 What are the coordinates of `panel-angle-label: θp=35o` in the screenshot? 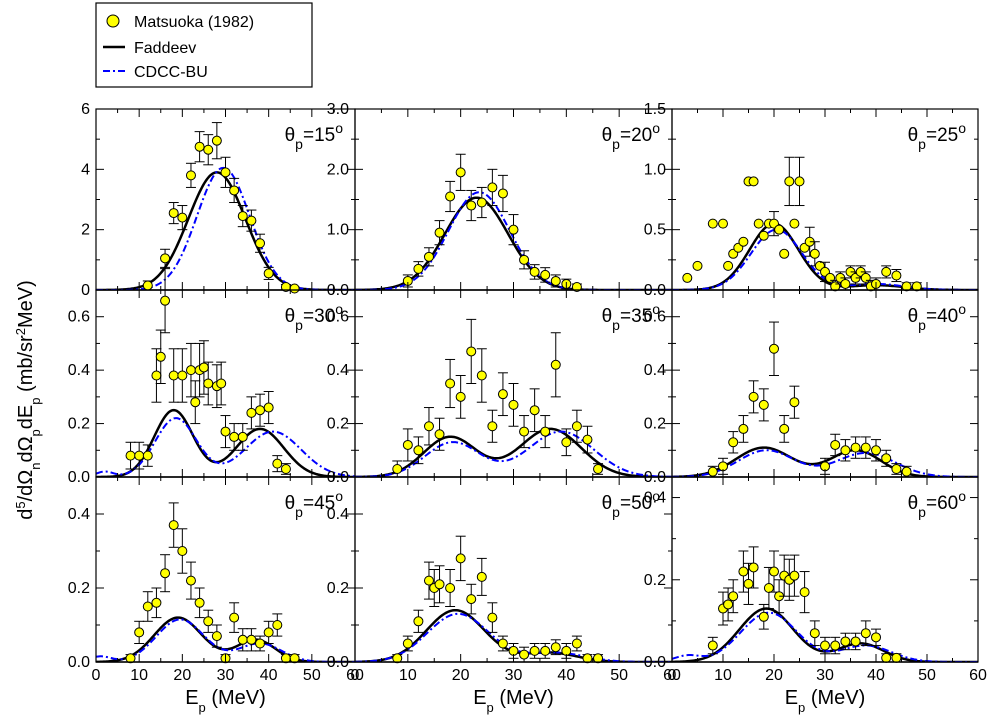 It's located at (631, 317).